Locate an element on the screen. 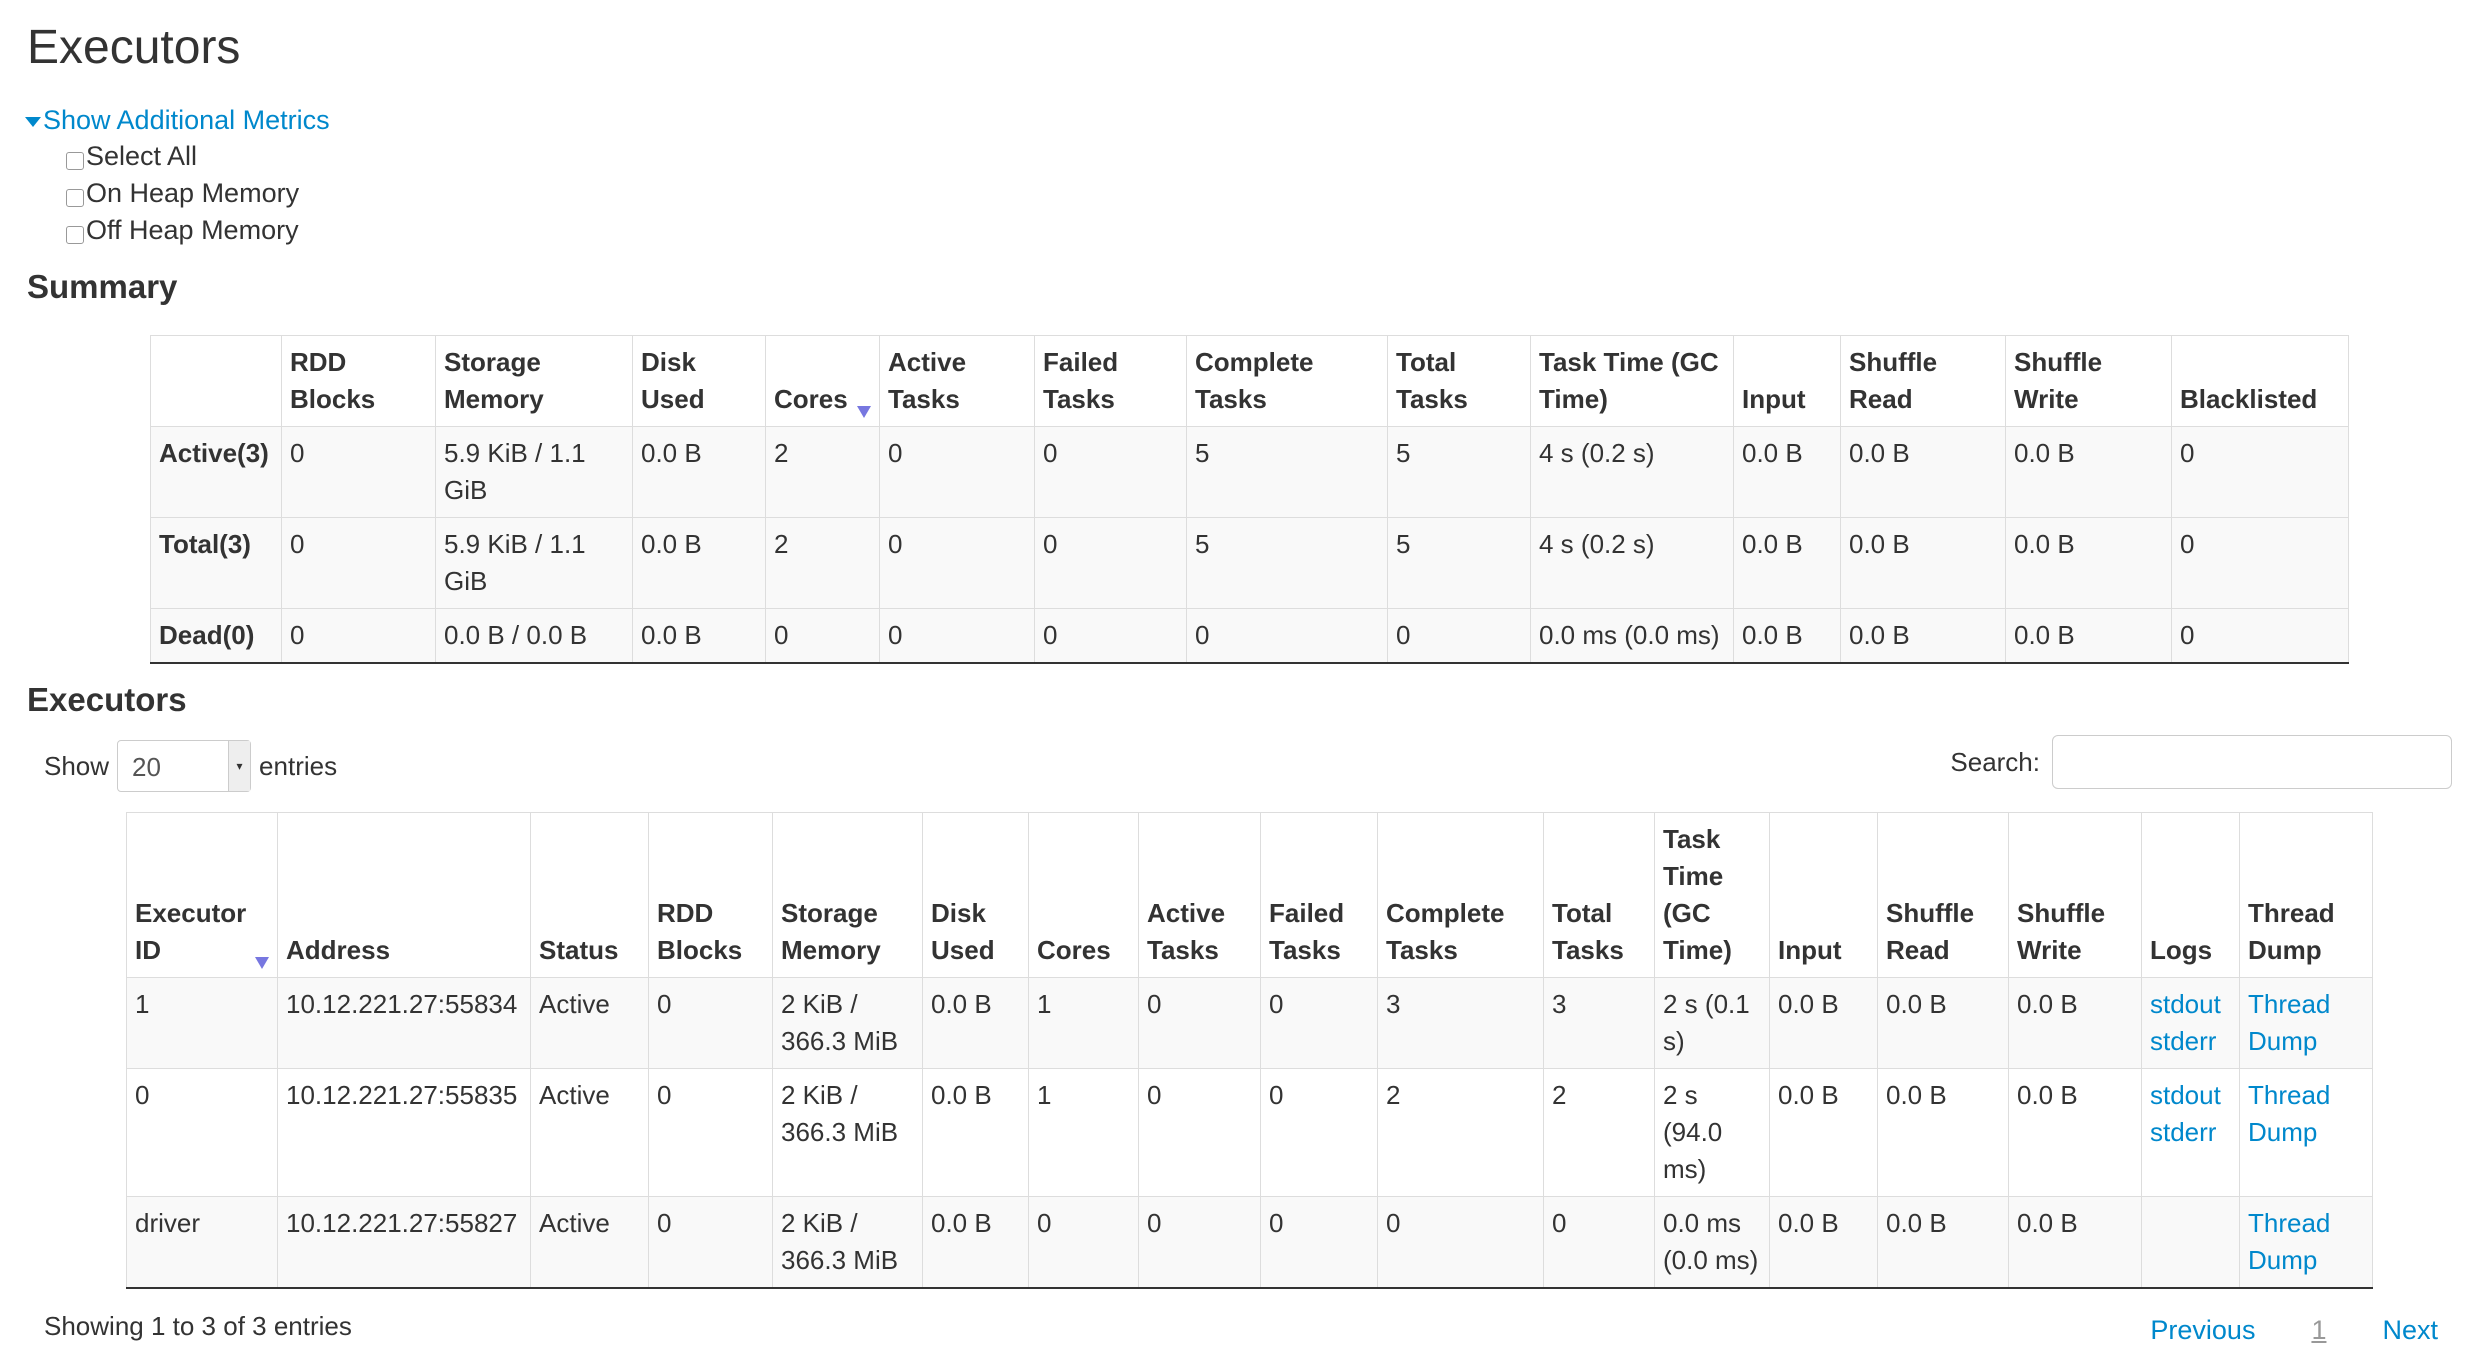 This screenshot has width=2466, height=1354. cell-executor-id: 0 is located at coordinates (202, 1132).